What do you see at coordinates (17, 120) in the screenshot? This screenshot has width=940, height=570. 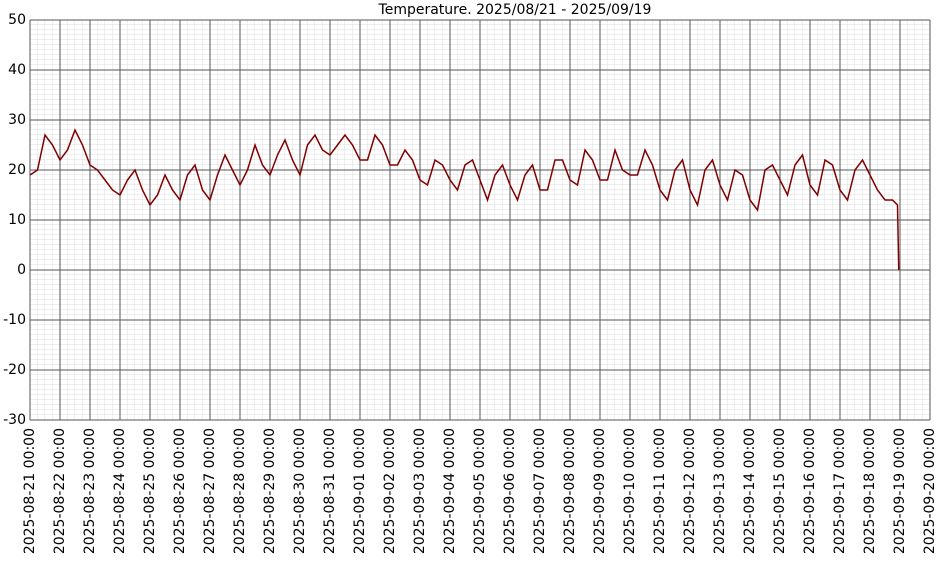 I see `y-tick-label: 30` at bounding box center [17, 120].